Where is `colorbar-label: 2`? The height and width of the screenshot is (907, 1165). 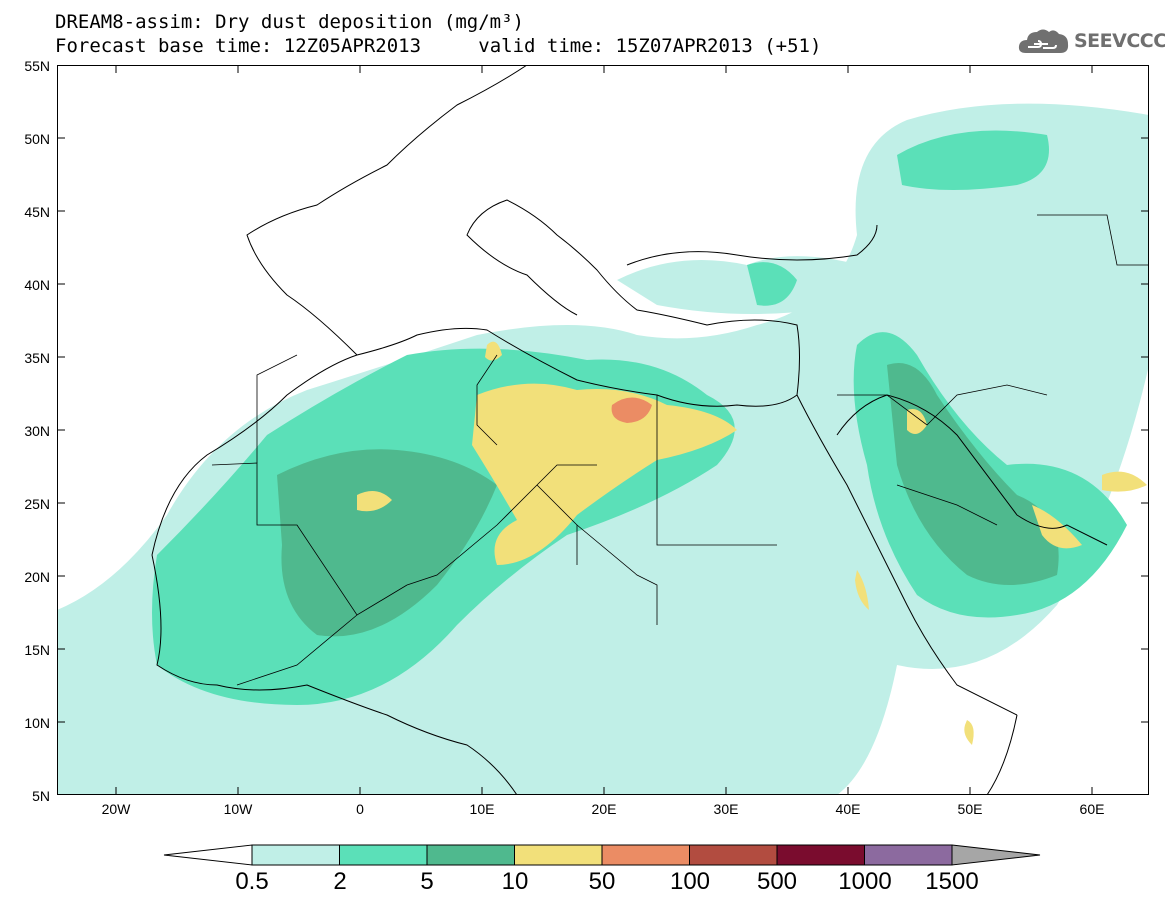
colorbar-label: 2 is located at coordinates (340, 881).